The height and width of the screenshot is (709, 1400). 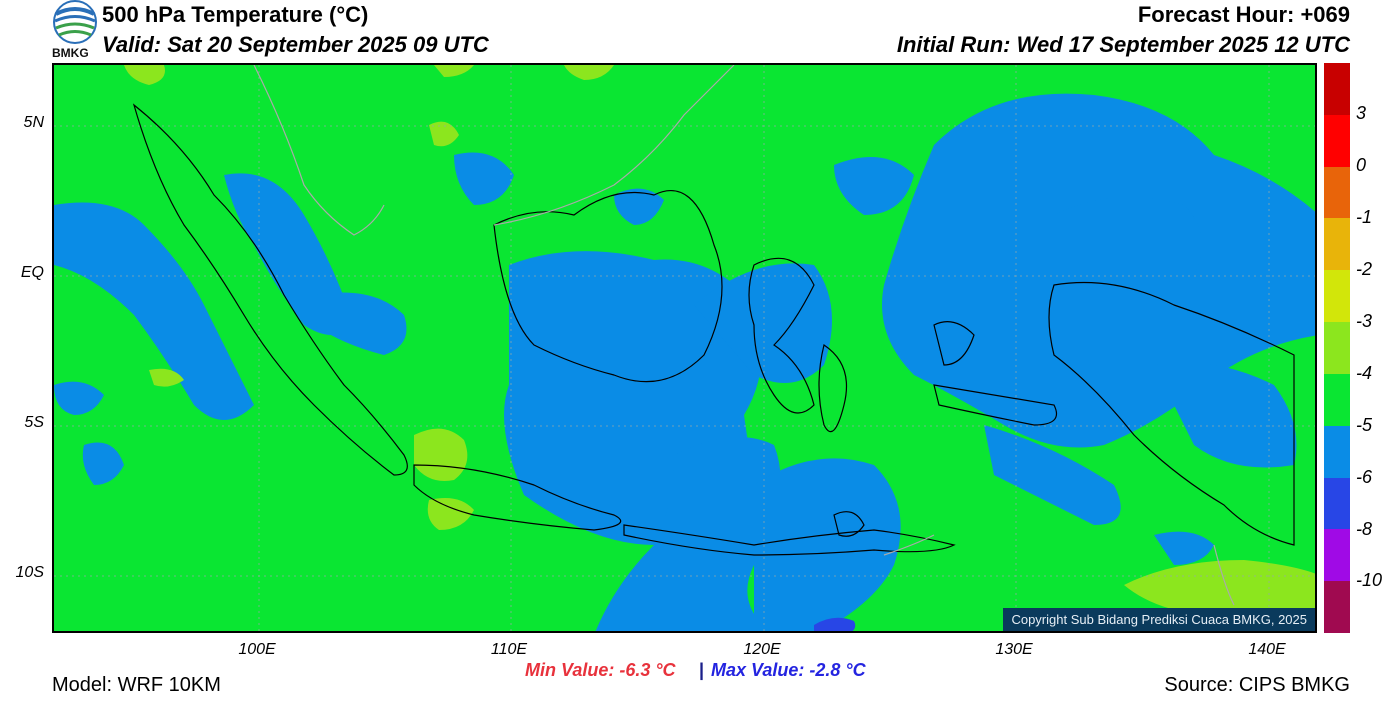 I want to click on lon-label-120e: 120E, so click(x=762, y=649).